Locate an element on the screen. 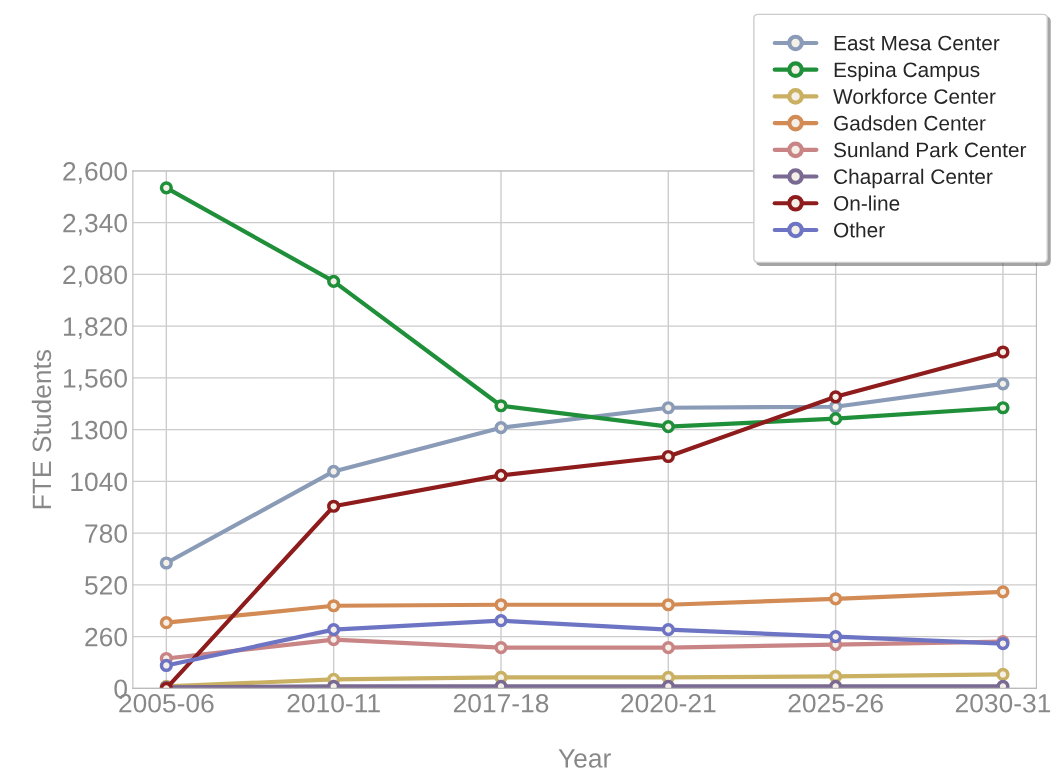 The height and width of the screenshot is (784, 1063). legend-label: Gadsden Center is located at coordinates (910, 123).